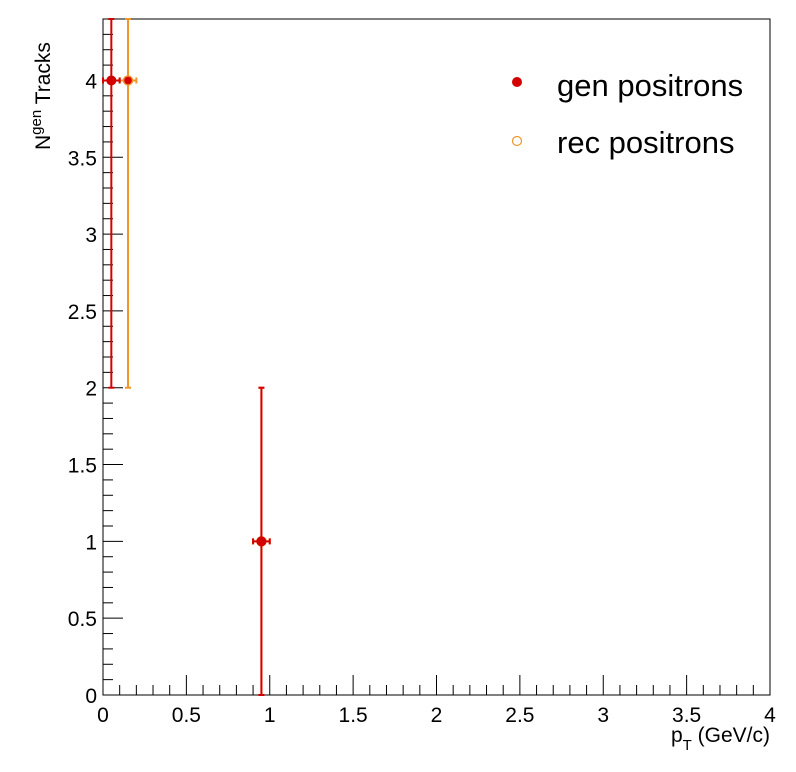  Describe the element at coordinates (270, 715) in the screenshot. I see `x-tick-label: 1` at that location.